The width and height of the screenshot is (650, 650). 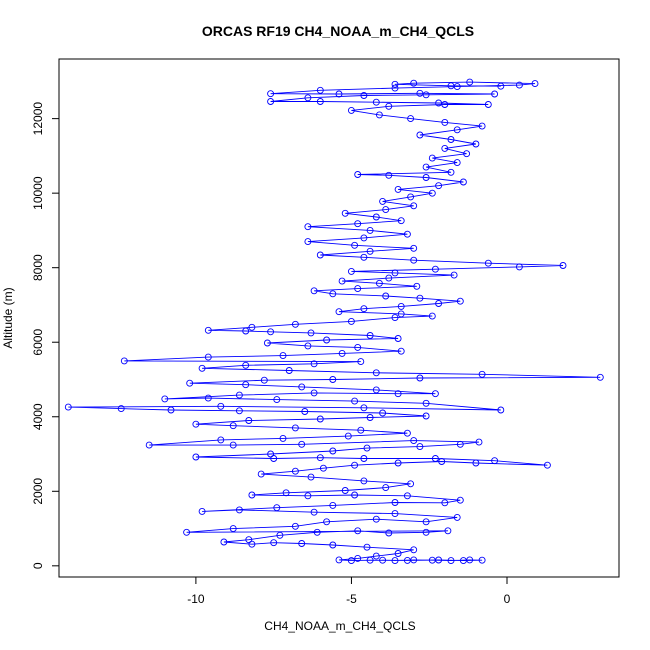 I want to click on y-axis-label: Altitude (m), so click(x=8, y=317).